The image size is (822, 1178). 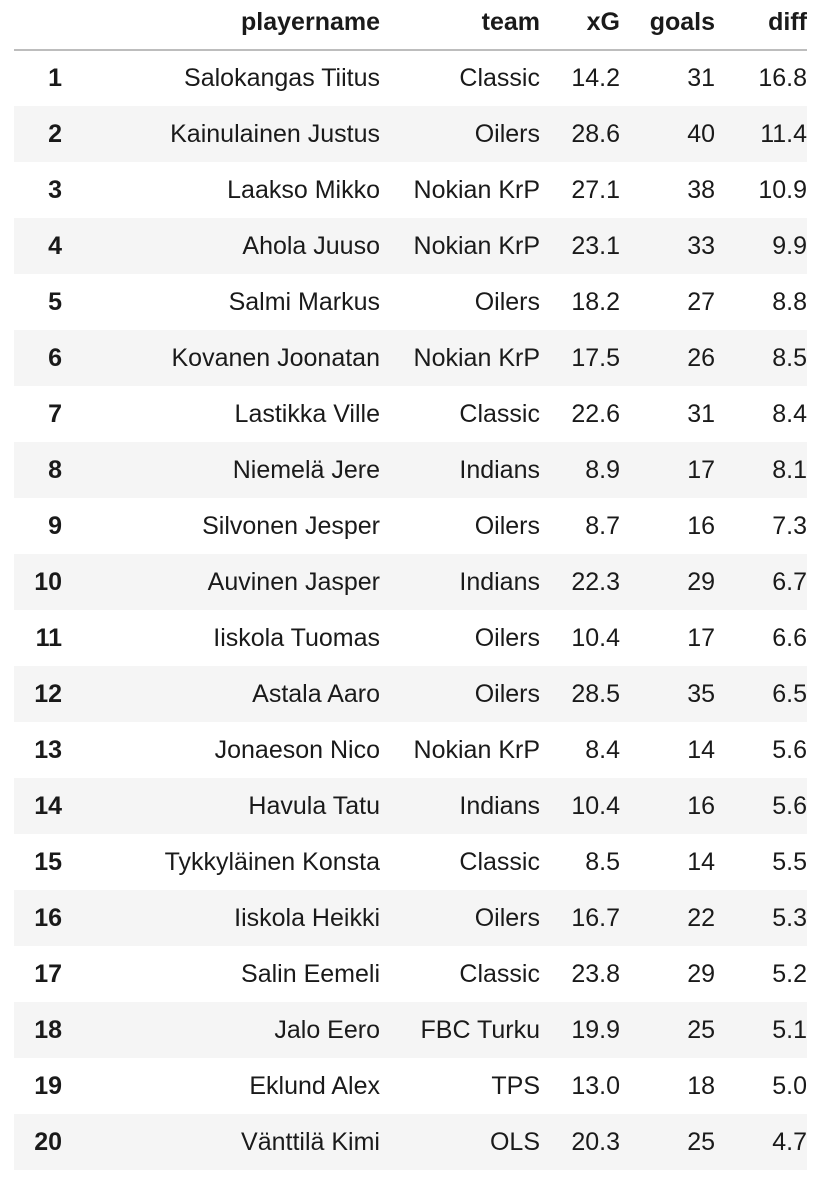 What do you see at coordinates (595, 973) in the screenshot?
I see `cell-xg: 23.8` at bounding box center [595, 973].